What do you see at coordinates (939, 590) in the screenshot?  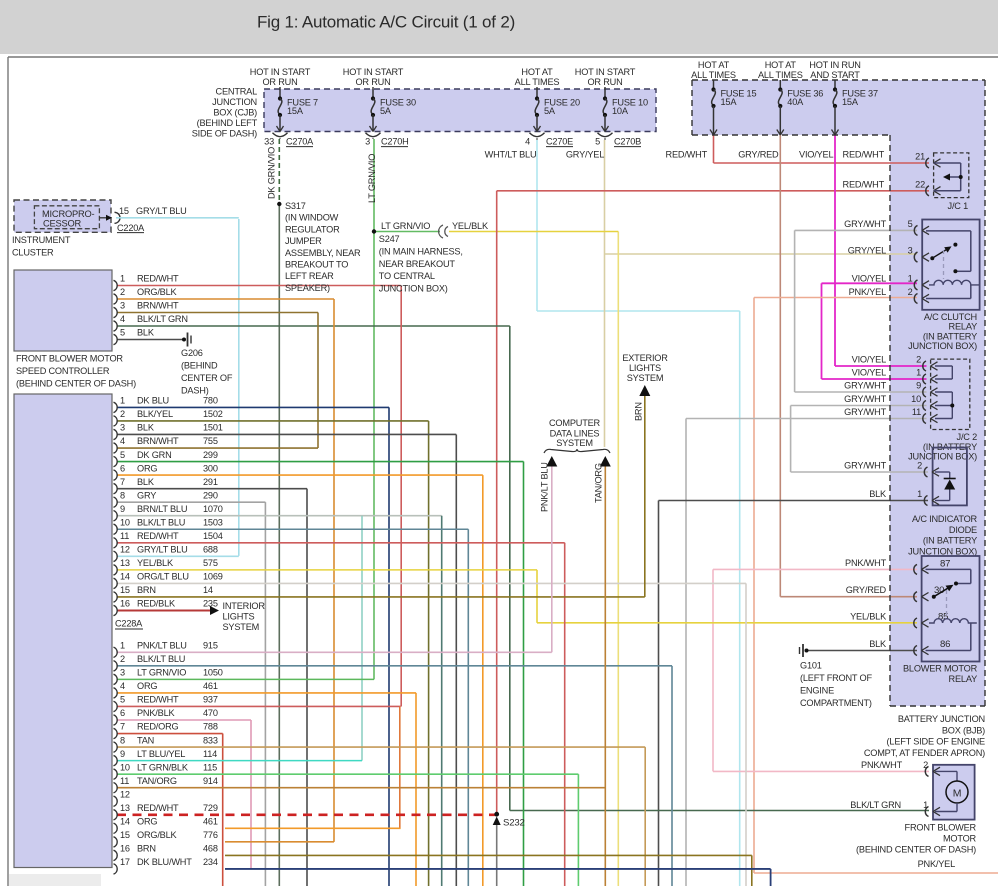 I see `svg-text: 30` at bounding box center [939, 590].